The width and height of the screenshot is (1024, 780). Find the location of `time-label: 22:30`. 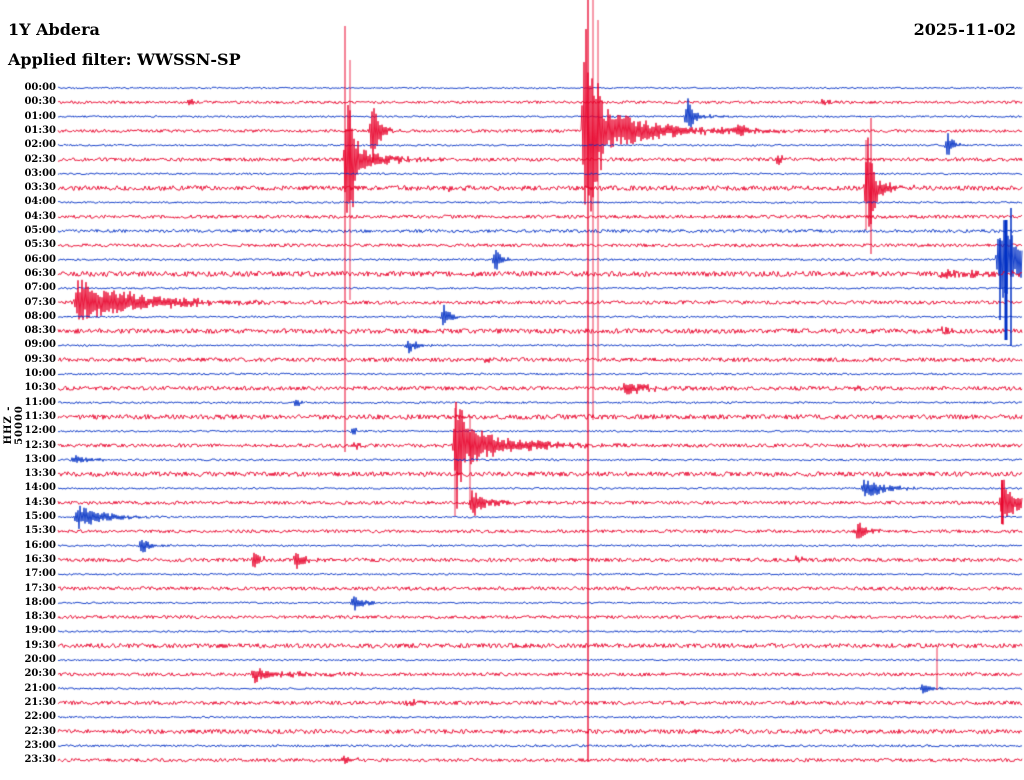

time-label: 22:30 is located at coordinates (40, 731).